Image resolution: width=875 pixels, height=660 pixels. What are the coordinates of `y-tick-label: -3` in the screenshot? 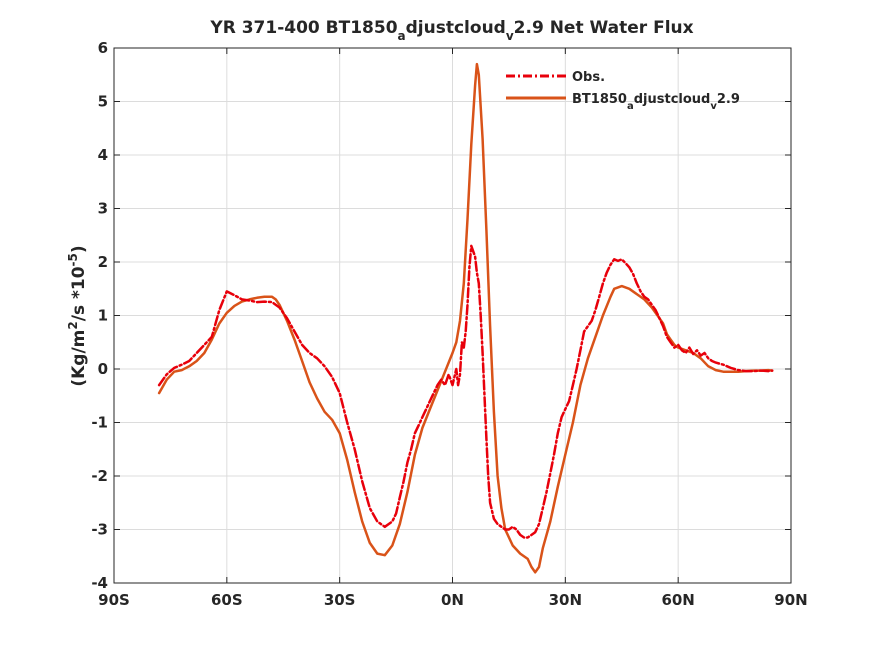 It's located at (99, 530).